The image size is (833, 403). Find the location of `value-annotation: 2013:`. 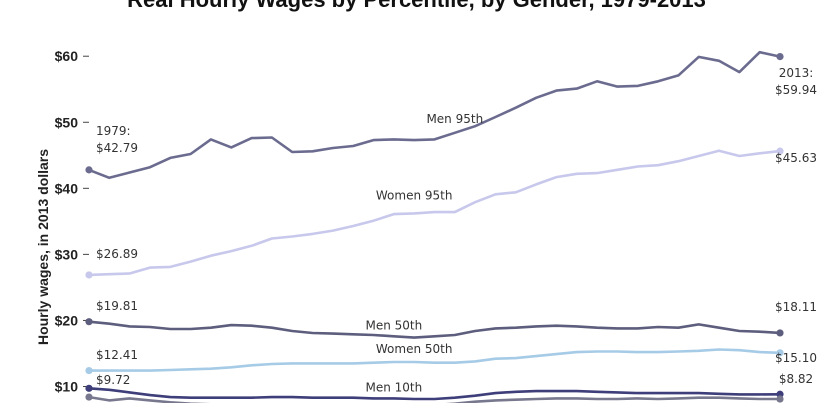

value-annotation: 2013: is located at coordinates (796, 73).